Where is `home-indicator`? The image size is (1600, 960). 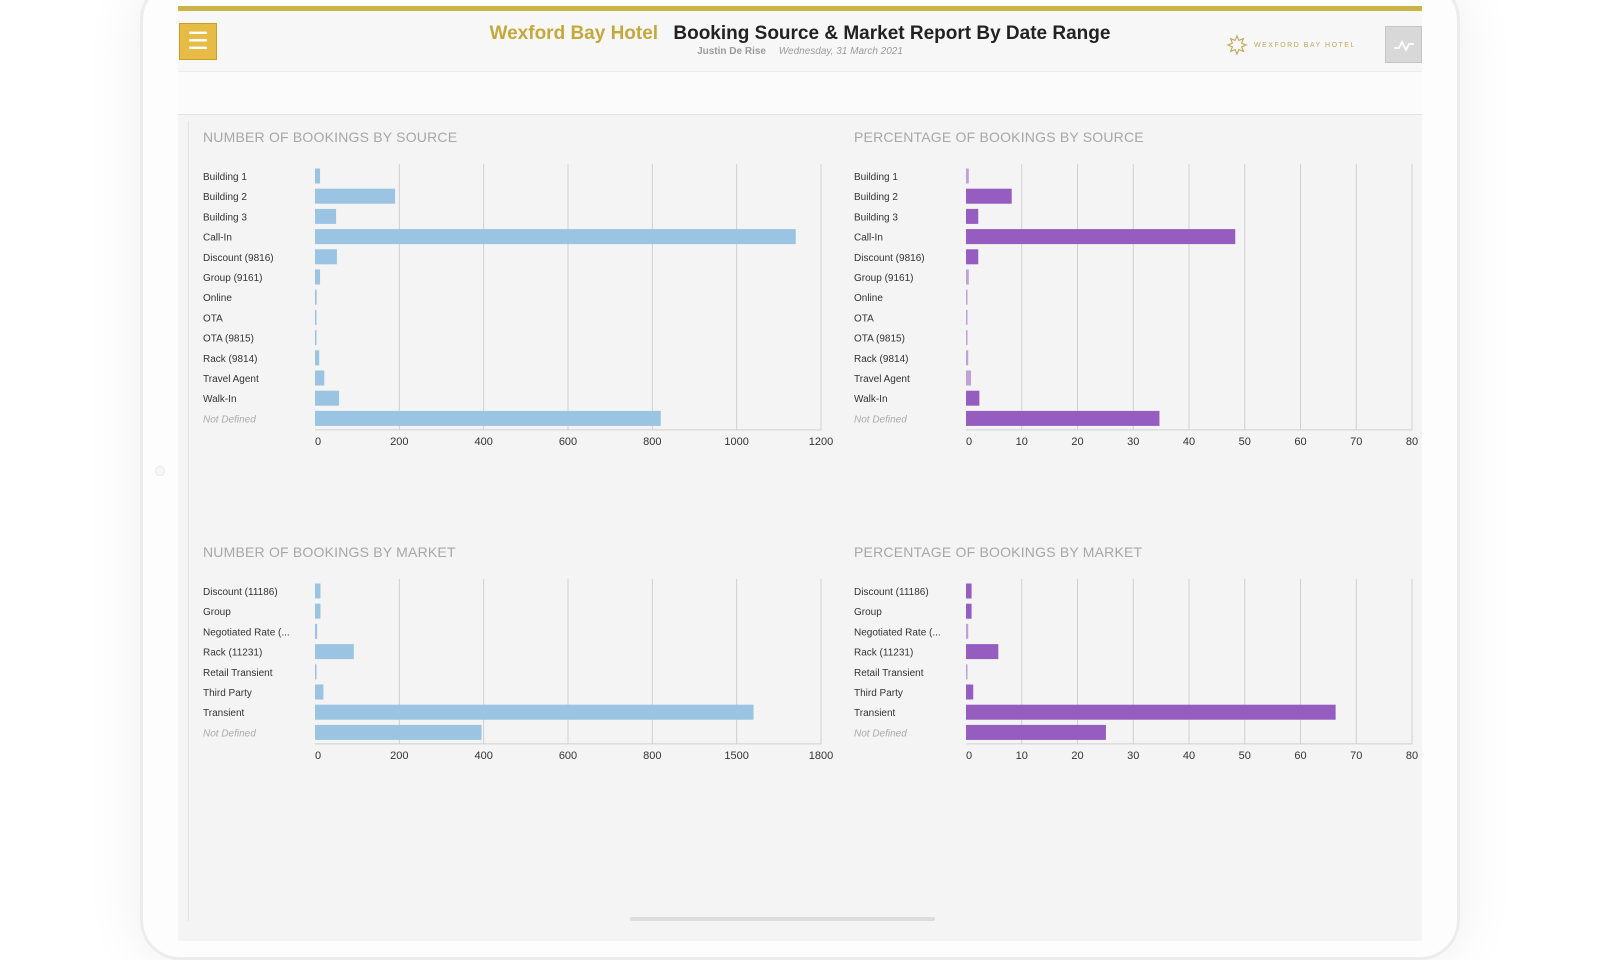 home-indicator is located at coordinates (782, 919).